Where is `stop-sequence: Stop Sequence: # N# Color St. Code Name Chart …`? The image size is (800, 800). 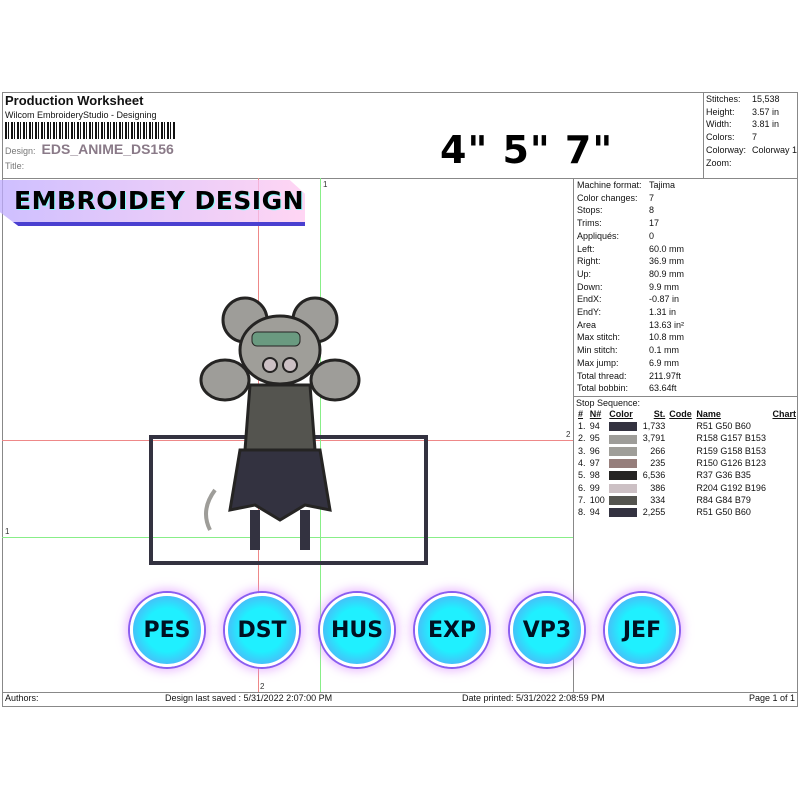
stop-sequence: Stop Sequence: # N# Color St. Code Name Chart … is located at coordinates (687, 458).